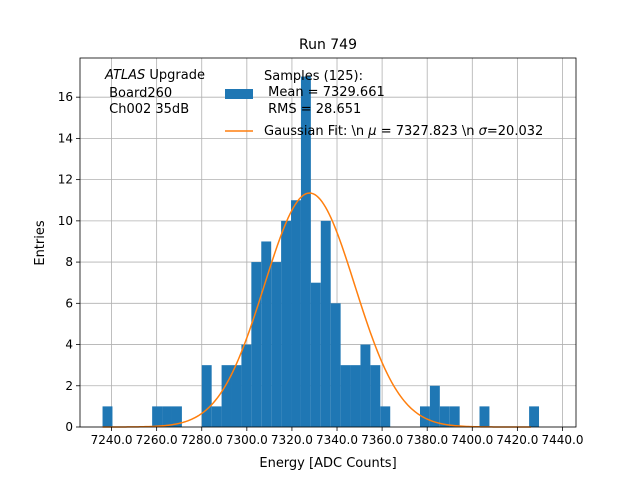 This screenshot has height=480, width=640. I want to click on x-tick-label: 7260.0, so click(157, 440).